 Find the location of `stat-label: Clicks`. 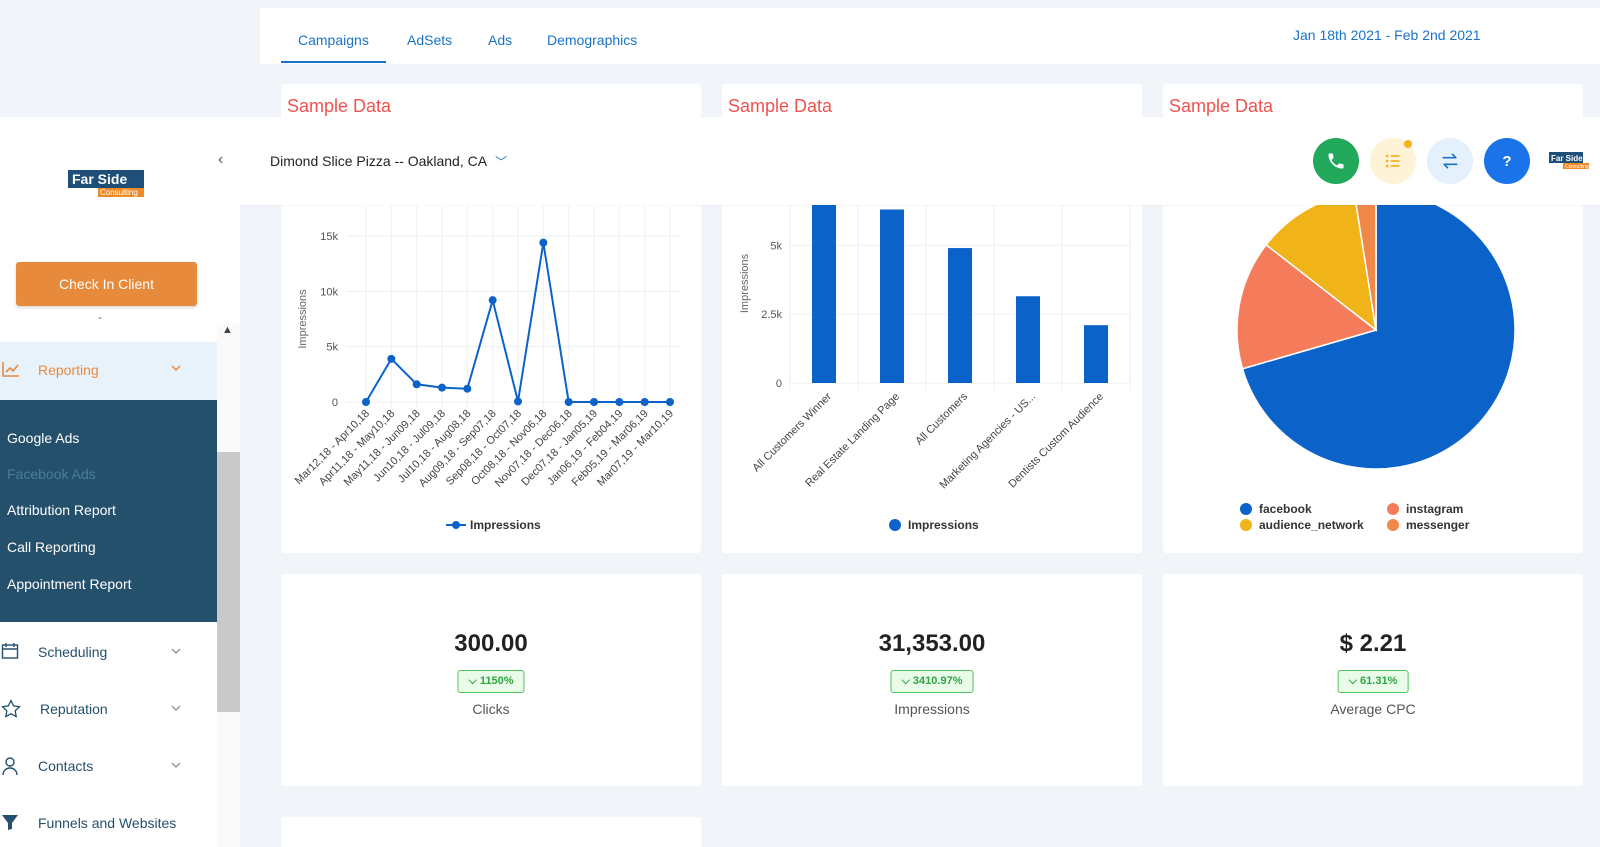

stat-label: Clicks is located at coordinates (491, 709).